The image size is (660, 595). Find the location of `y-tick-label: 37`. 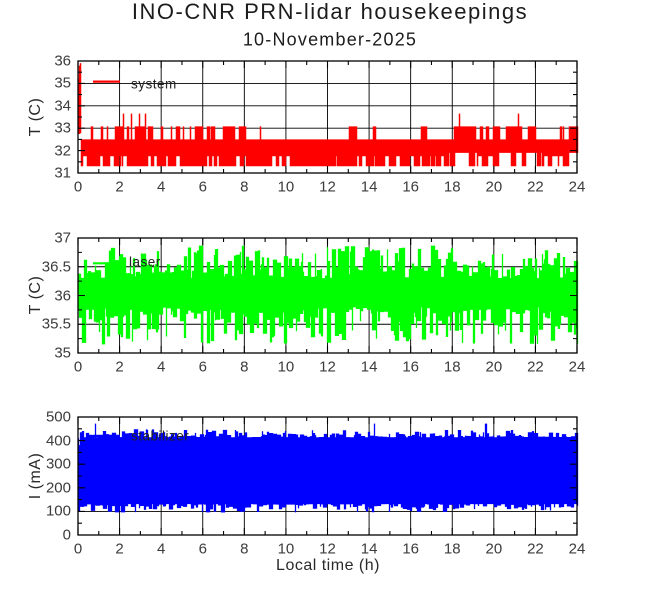

y-tick-label: 37 is located at coordinates (62, 238).